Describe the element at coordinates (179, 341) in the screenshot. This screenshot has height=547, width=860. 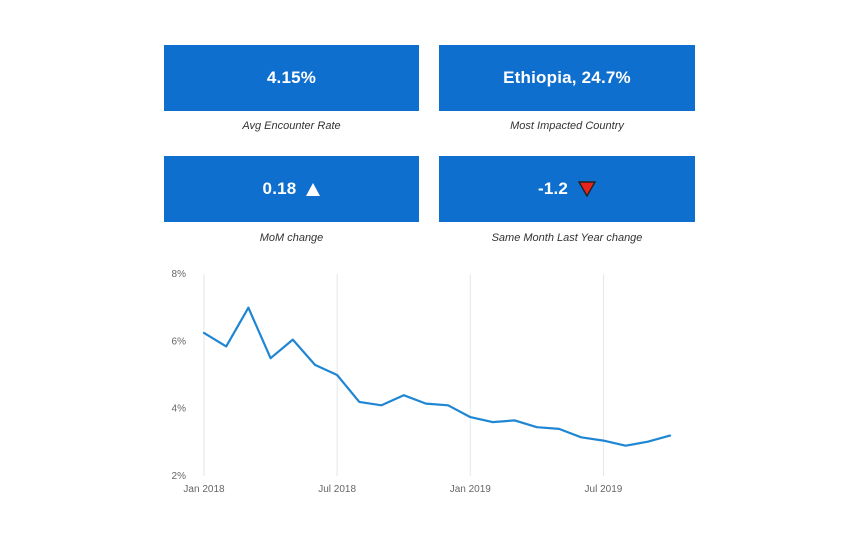
I see `y-tick-label: 6%` at that location.